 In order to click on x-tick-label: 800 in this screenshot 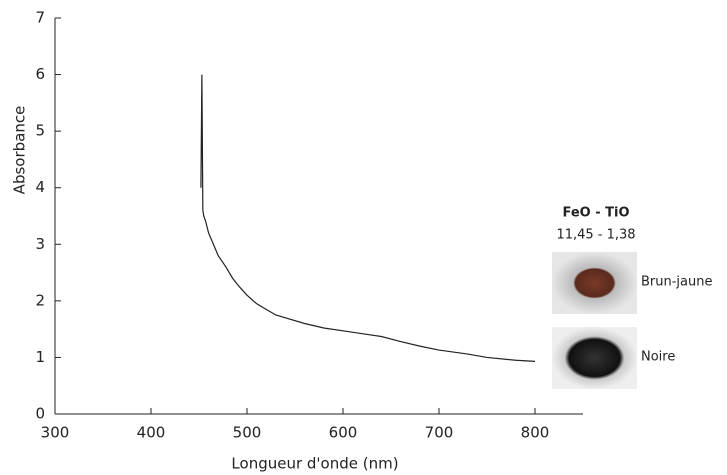, I will do `click(535, 433)`.